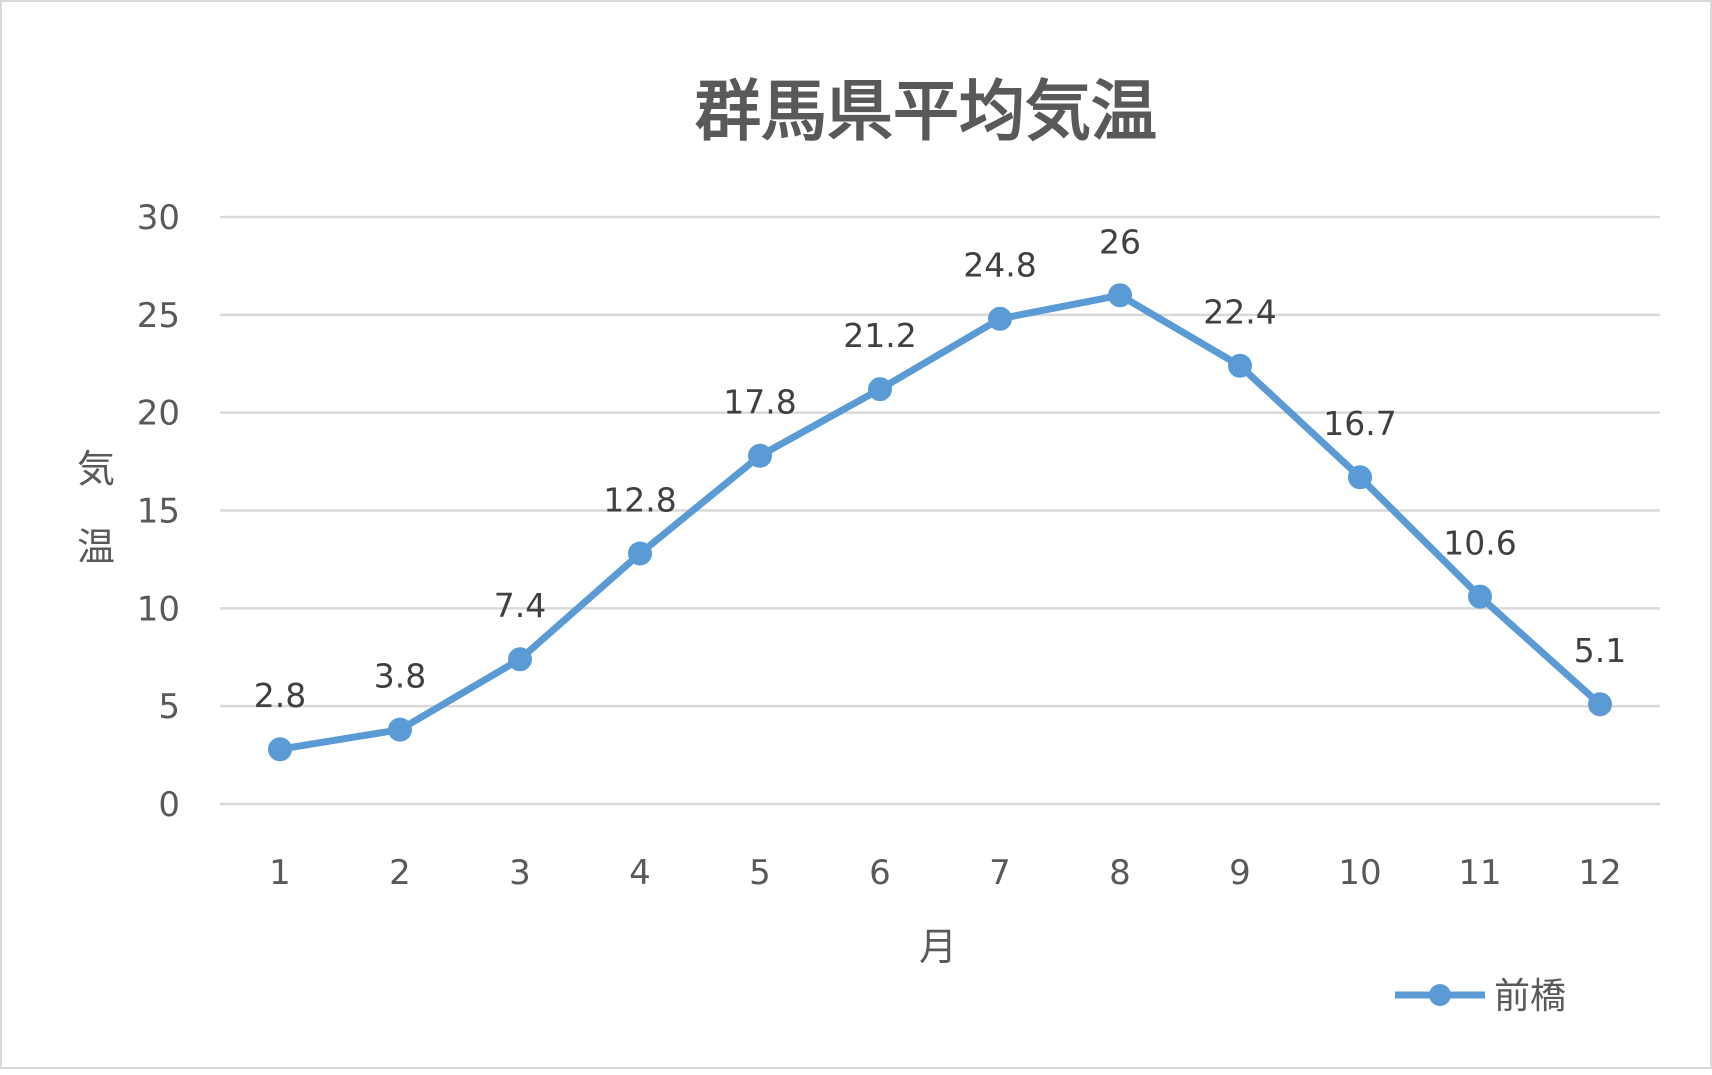 The height and width of the screenshot is (1075, 1712). I want to click on data-label: 7.4, so click(520, 605).